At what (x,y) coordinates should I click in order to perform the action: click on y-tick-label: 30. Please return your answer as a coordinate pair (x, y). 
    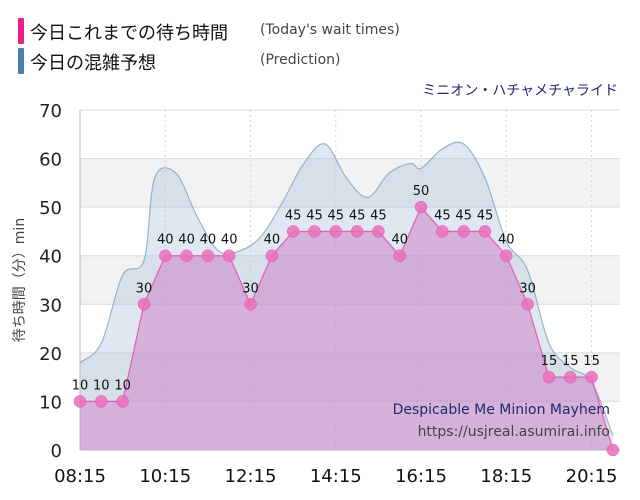
    Looking at the image, I should click on (50, 305).